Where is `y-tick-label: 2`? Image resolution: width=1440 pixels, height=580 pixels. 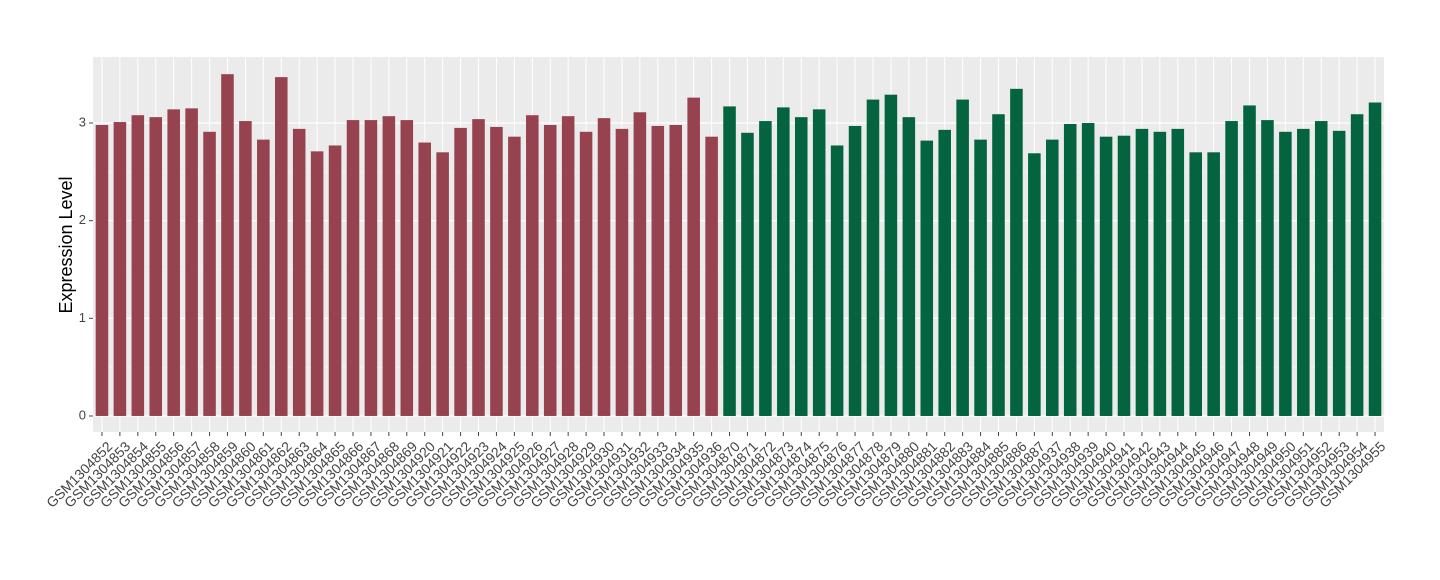 y-tick-label: 2 is located at coordinates (82, 219).